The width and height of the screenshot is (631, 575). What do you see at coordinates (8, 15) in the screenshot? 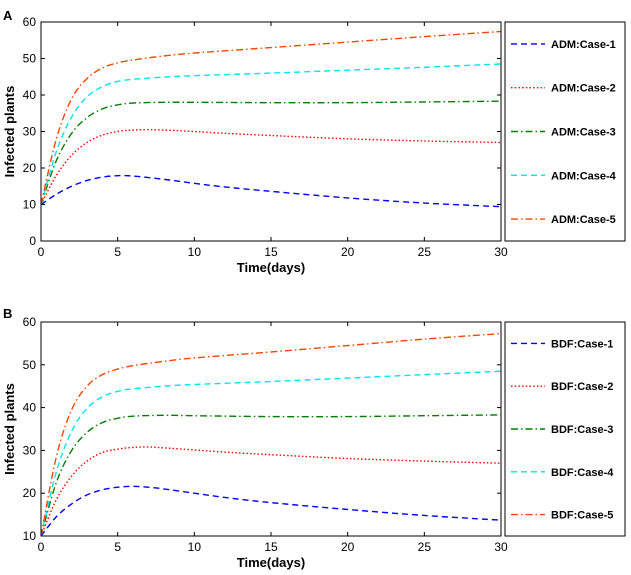
I see `panel-label: A` at bounding box center [8, 15].